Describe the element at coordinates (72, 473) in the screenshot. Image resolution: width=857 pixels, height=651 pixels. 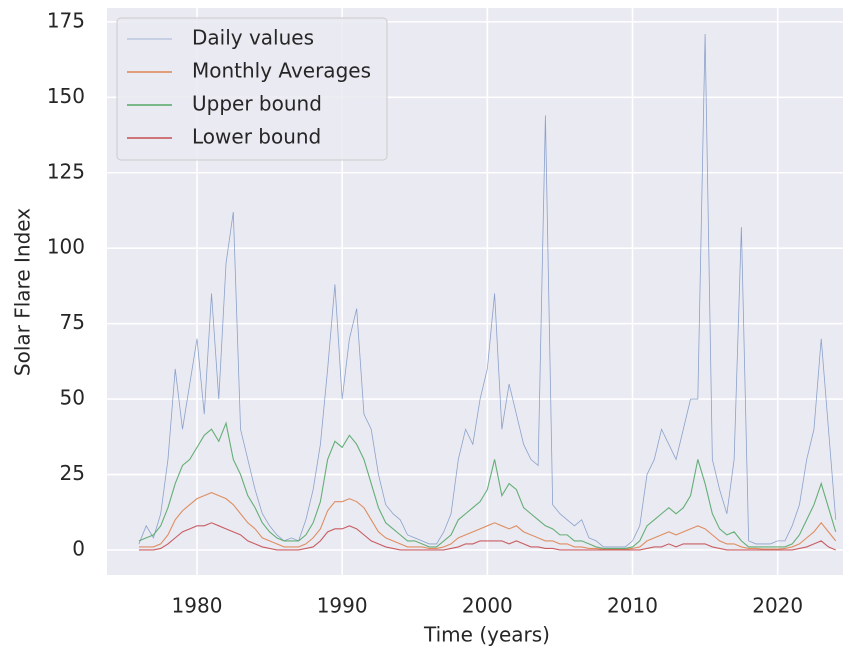
I see `y-tick-label: 25` at that location.